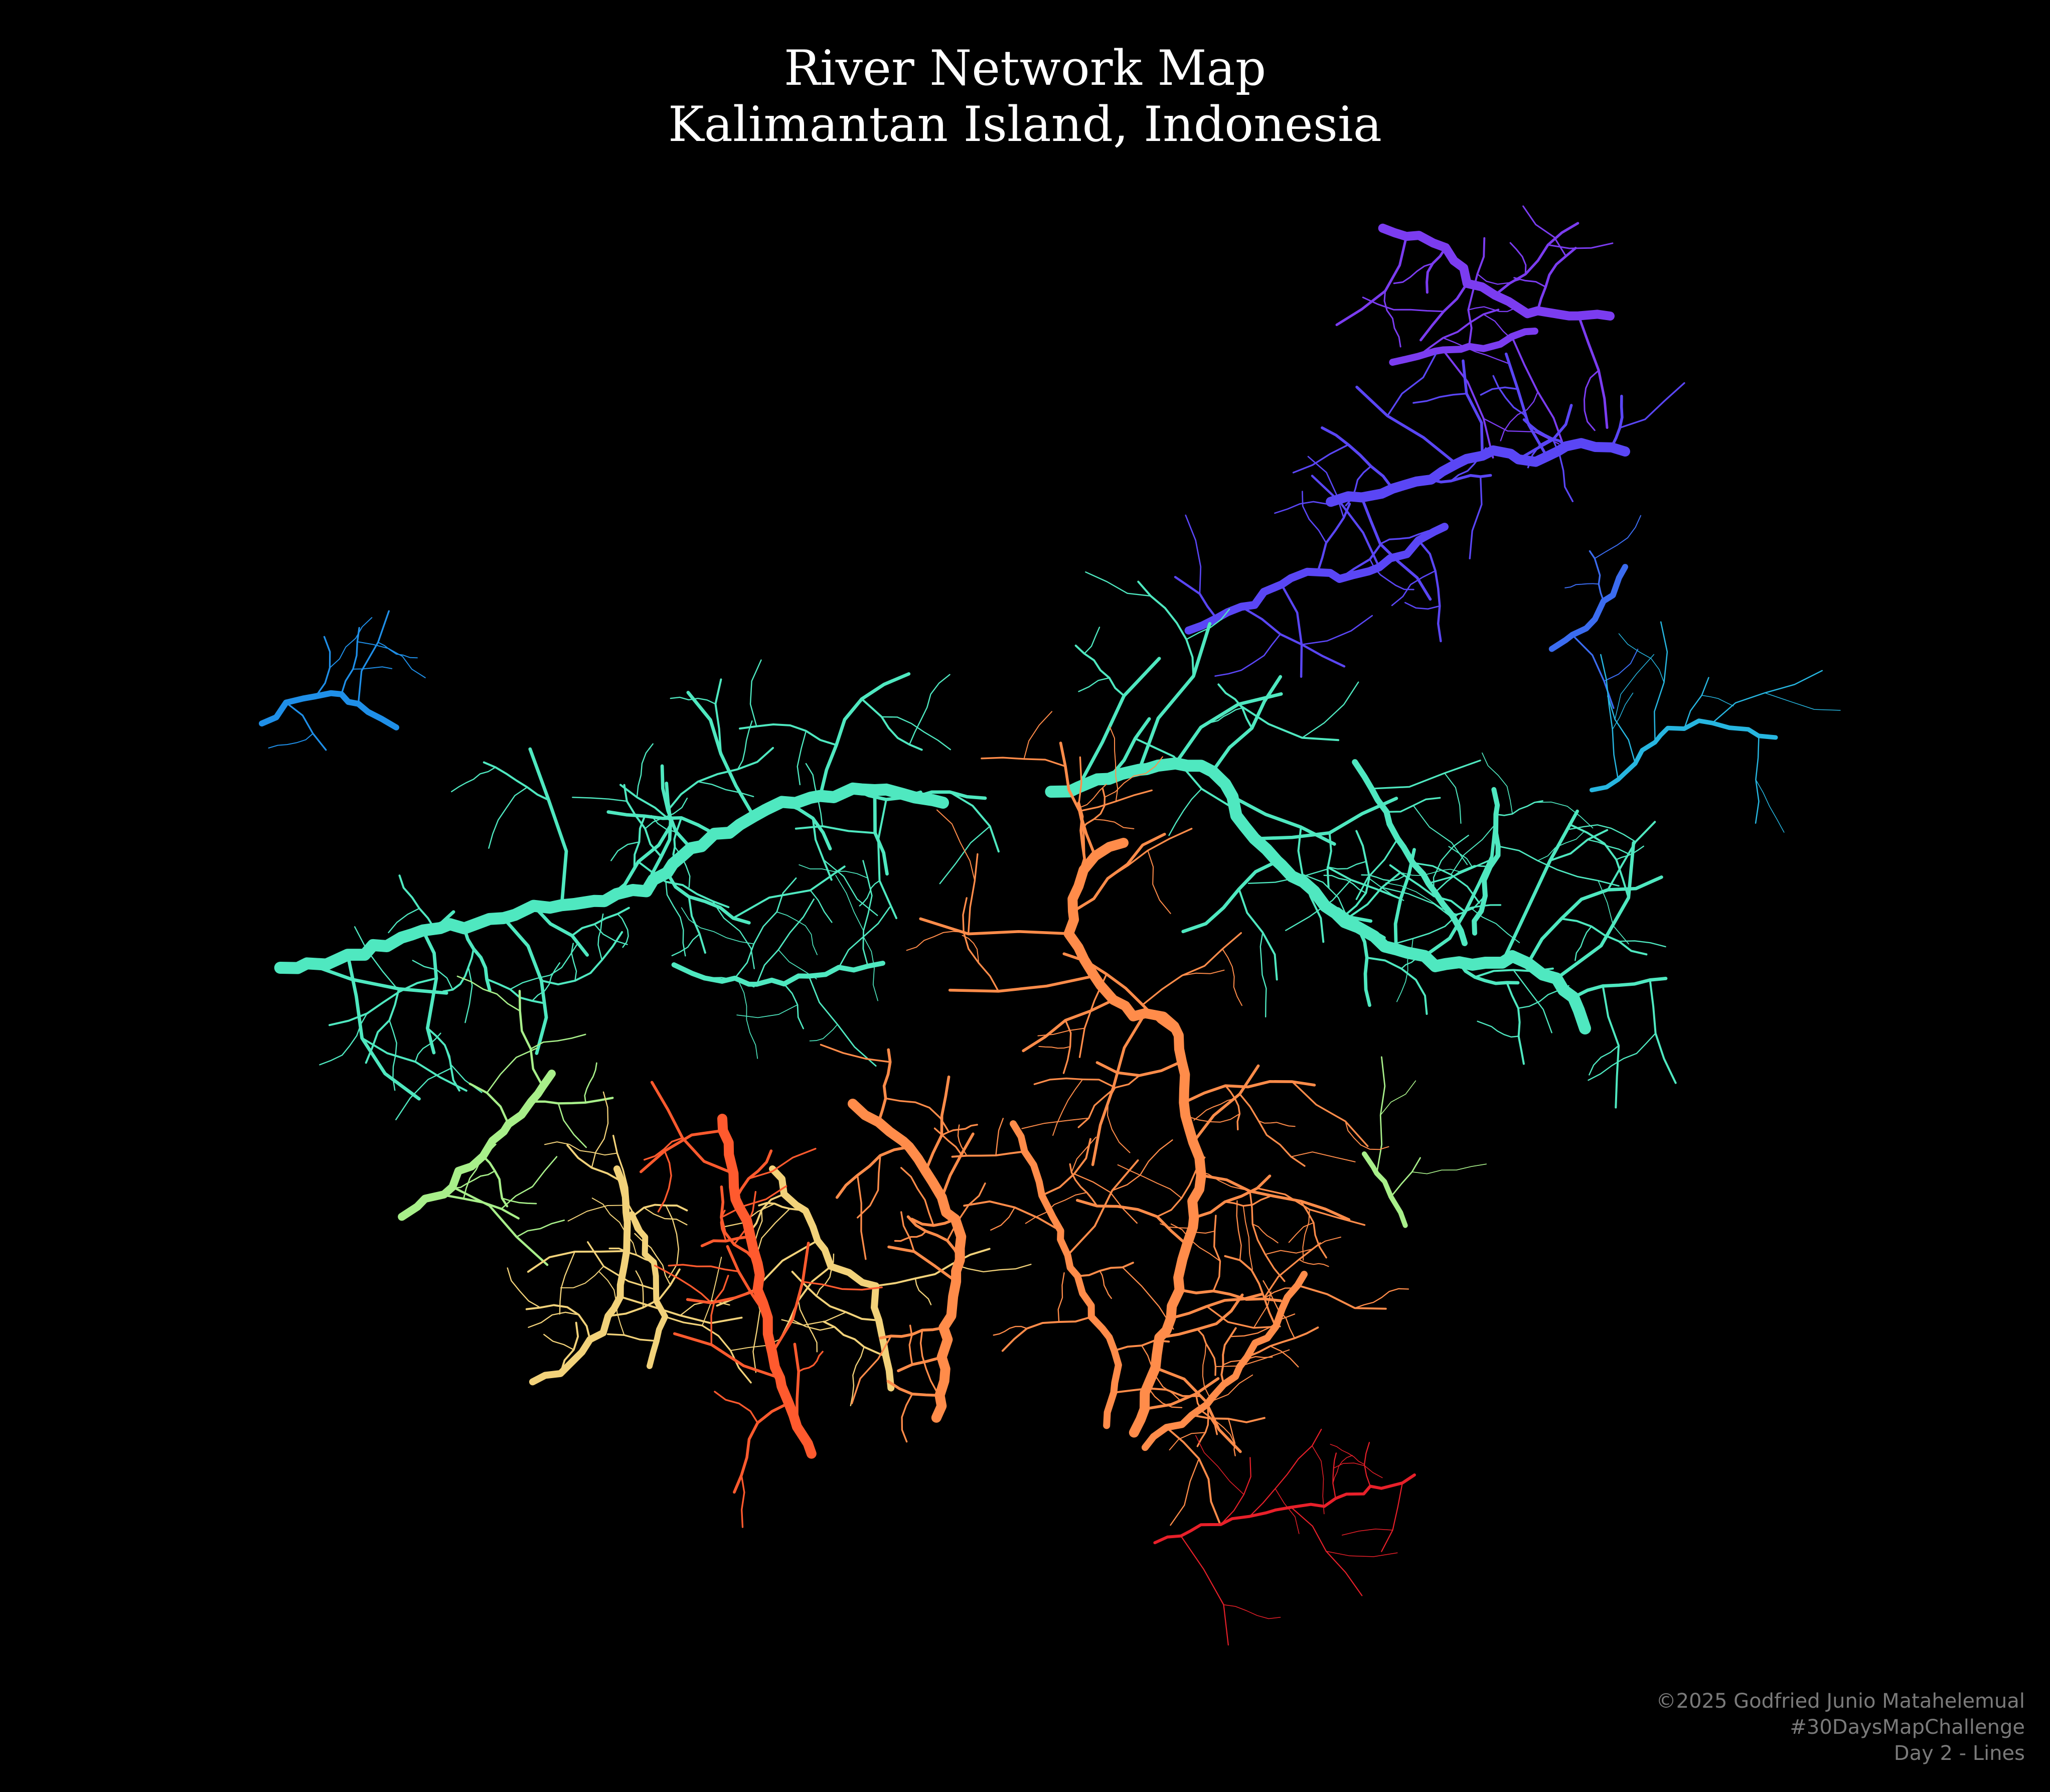 The height and width of the screenshot is (1792, 2050). Describe the element at coordinates (306, 726) in the screenshot. I see `river-west-corner-tributary` at that location.